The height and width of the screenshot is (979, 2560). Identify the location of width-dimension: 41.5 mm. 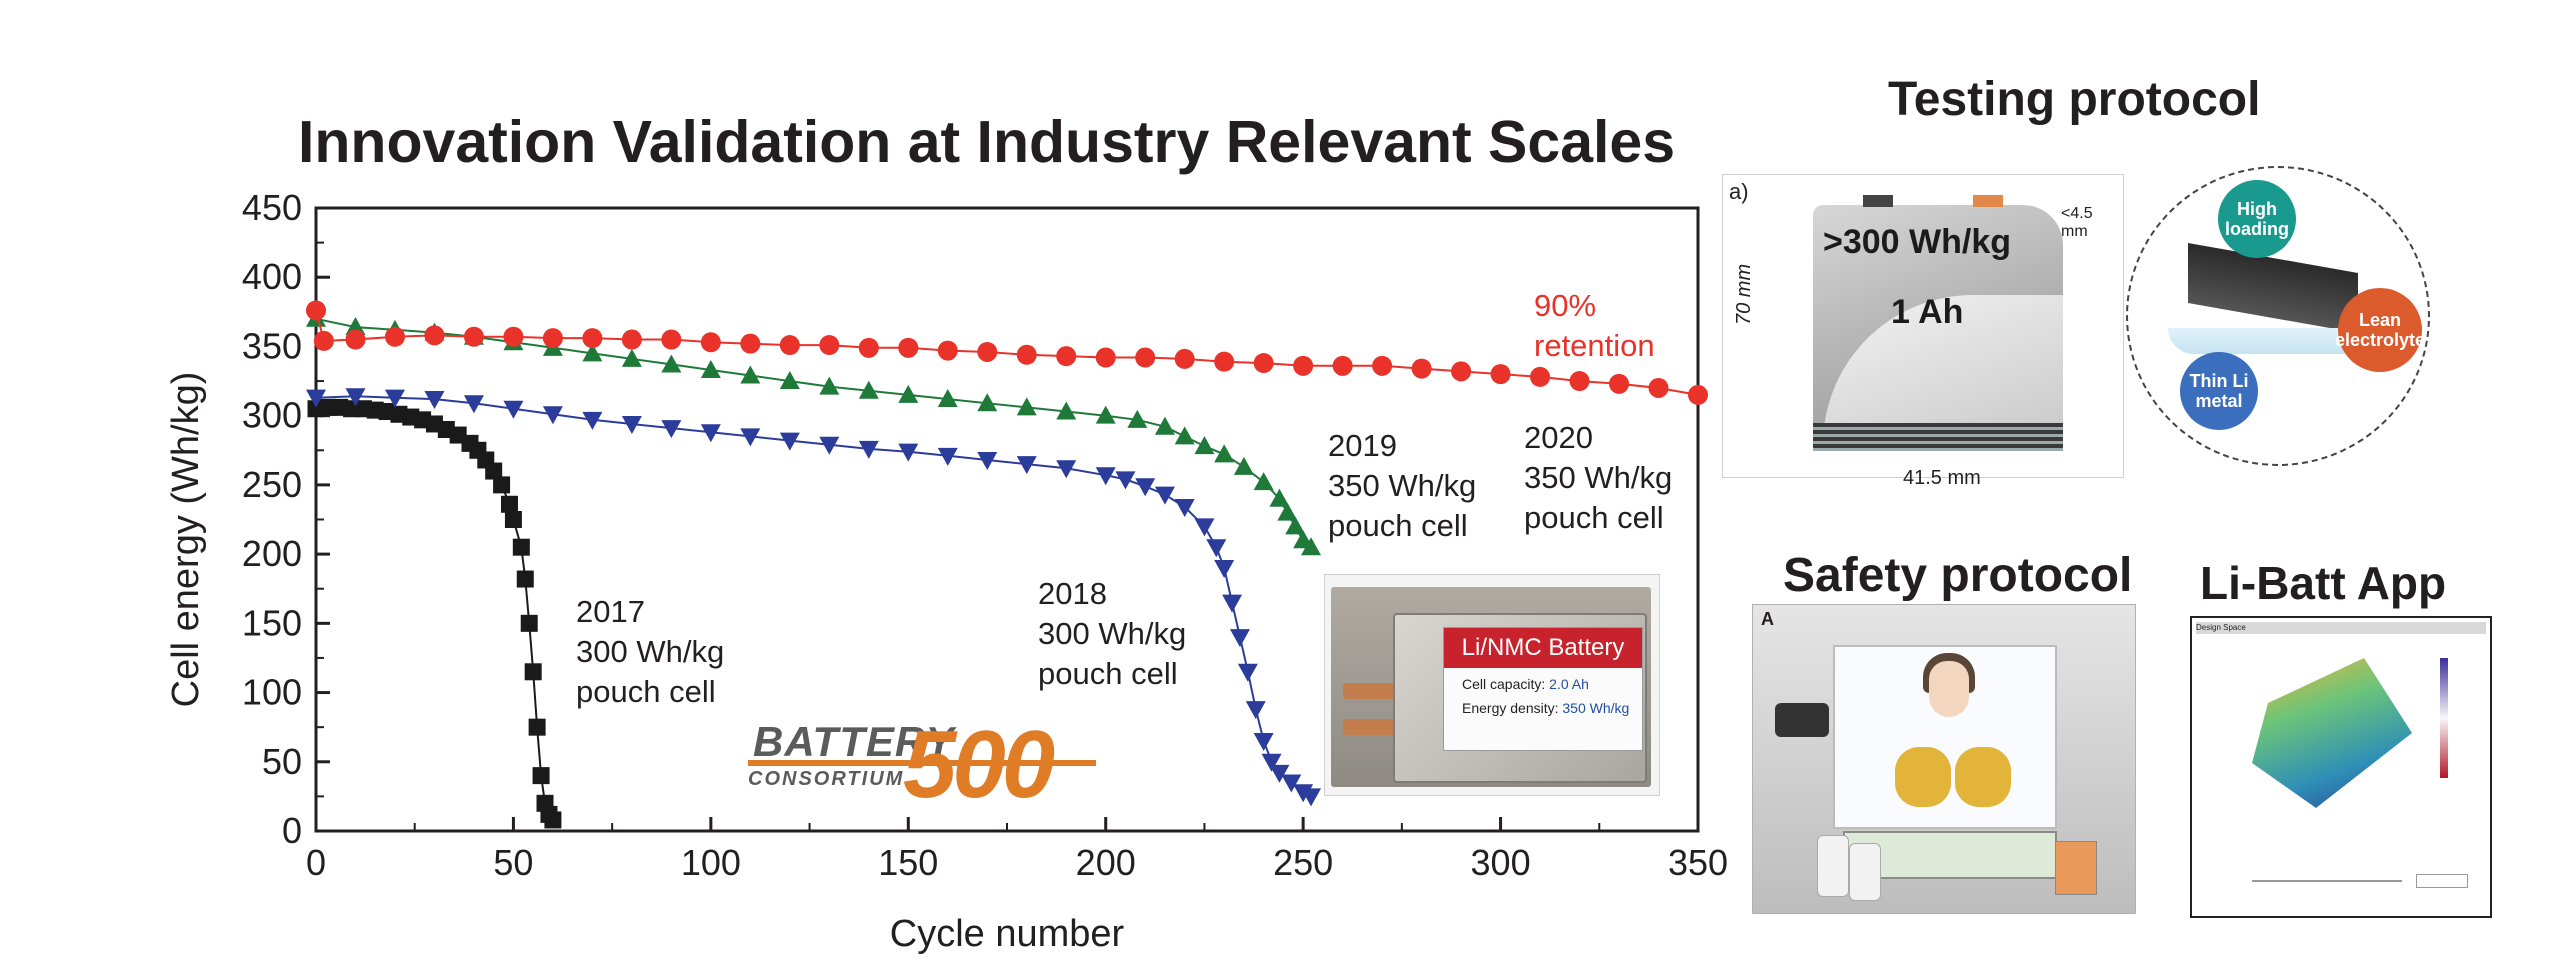
(1942, 478).